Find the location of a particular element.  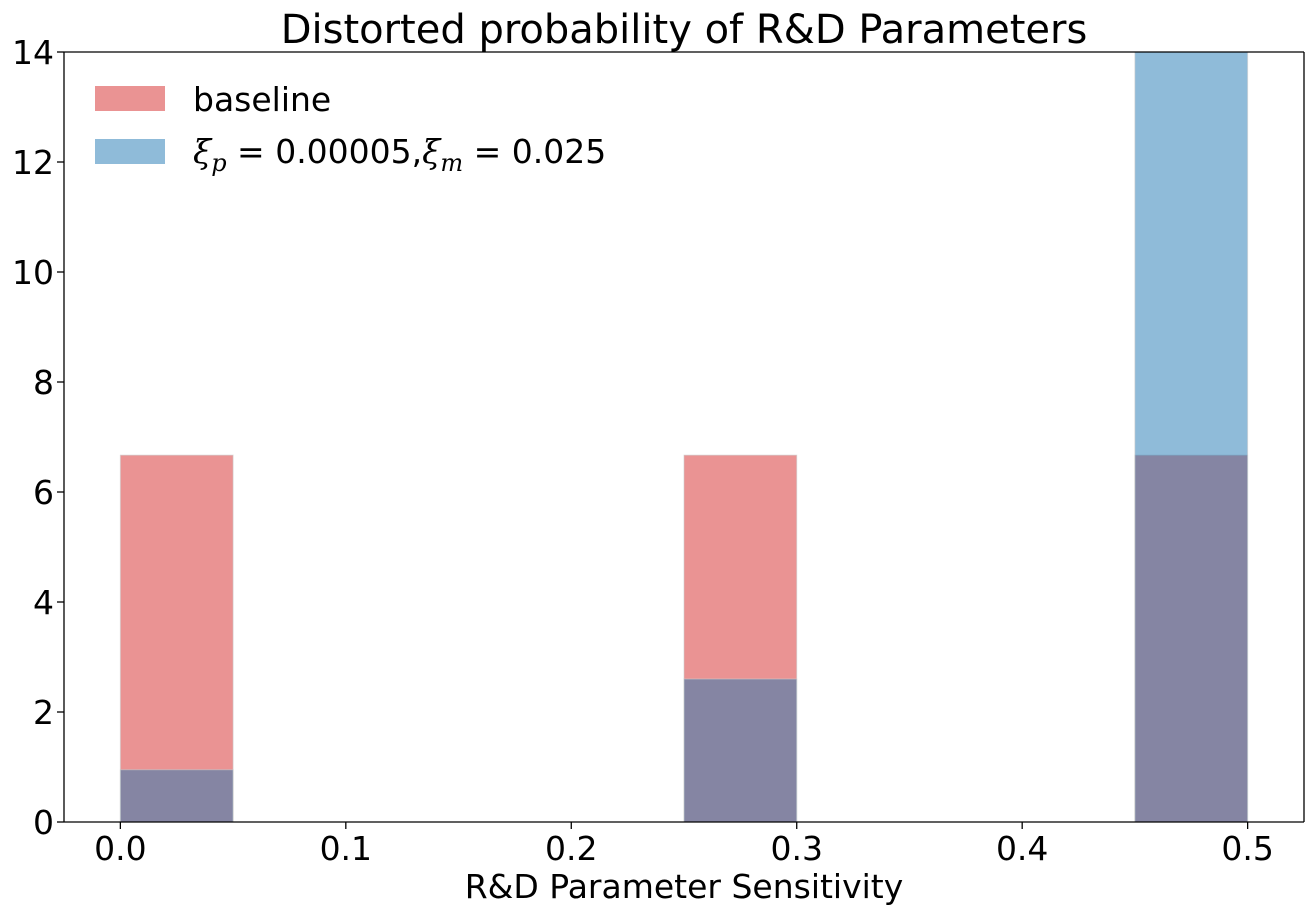

legend-swatch-xi-series is located at coordinates (130, 151).